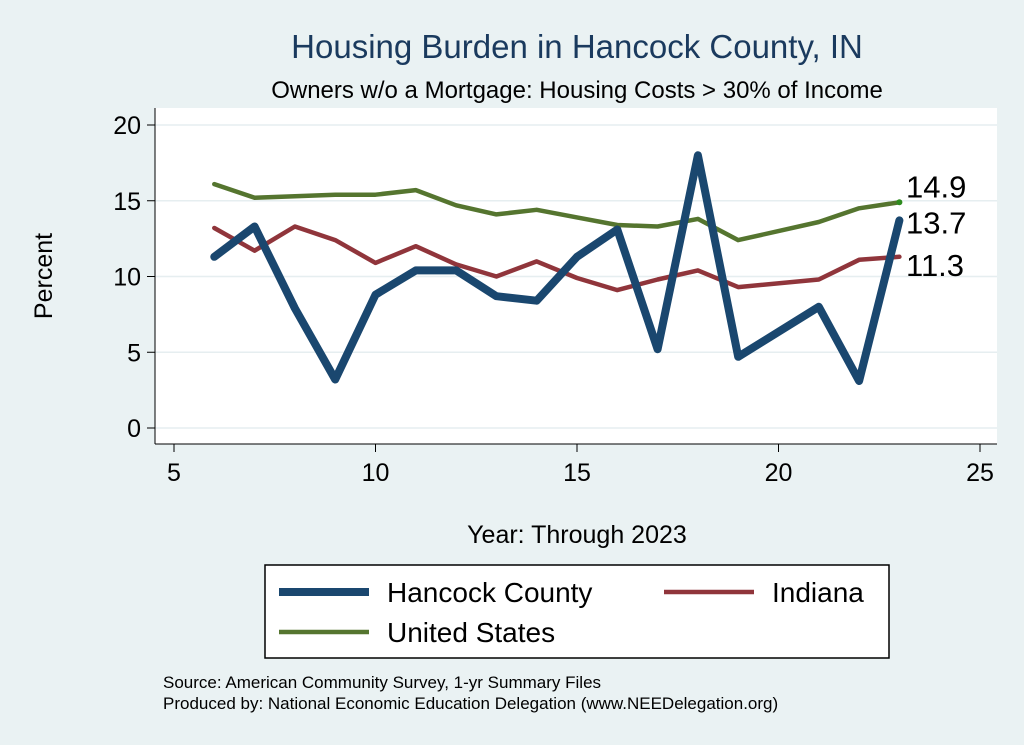 This screenshot has height=745, width=1024. What do you see at coordinates (134, 429) in the screenshot?
I see `y-tick-label: 0` at bounding box center [134, 429].